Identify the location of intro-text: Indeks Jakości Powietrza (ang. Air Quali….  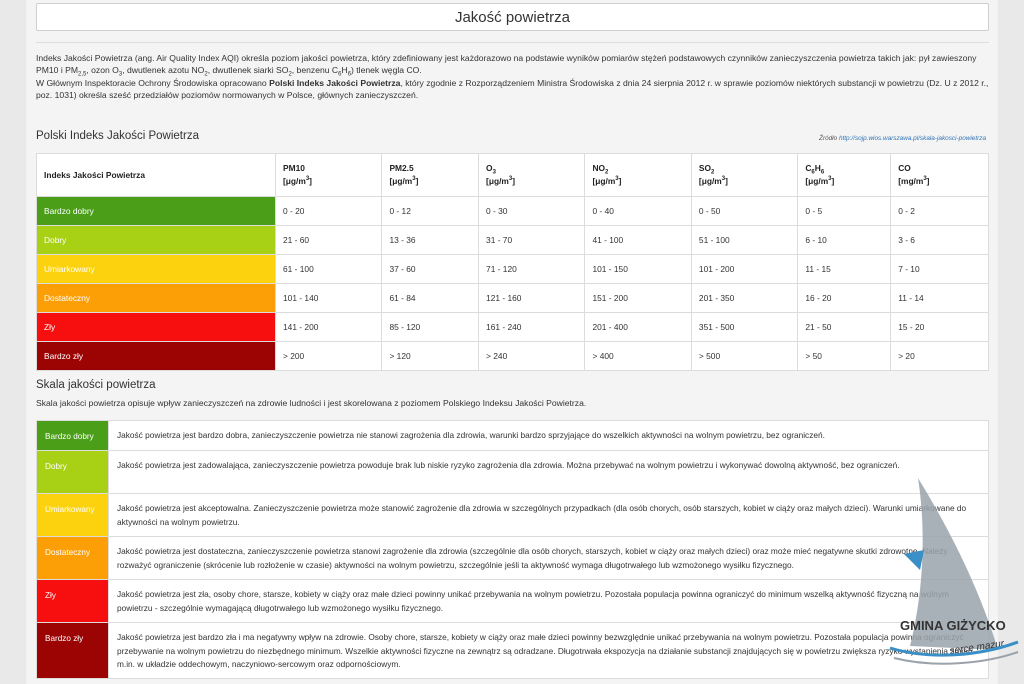
(513, 76).